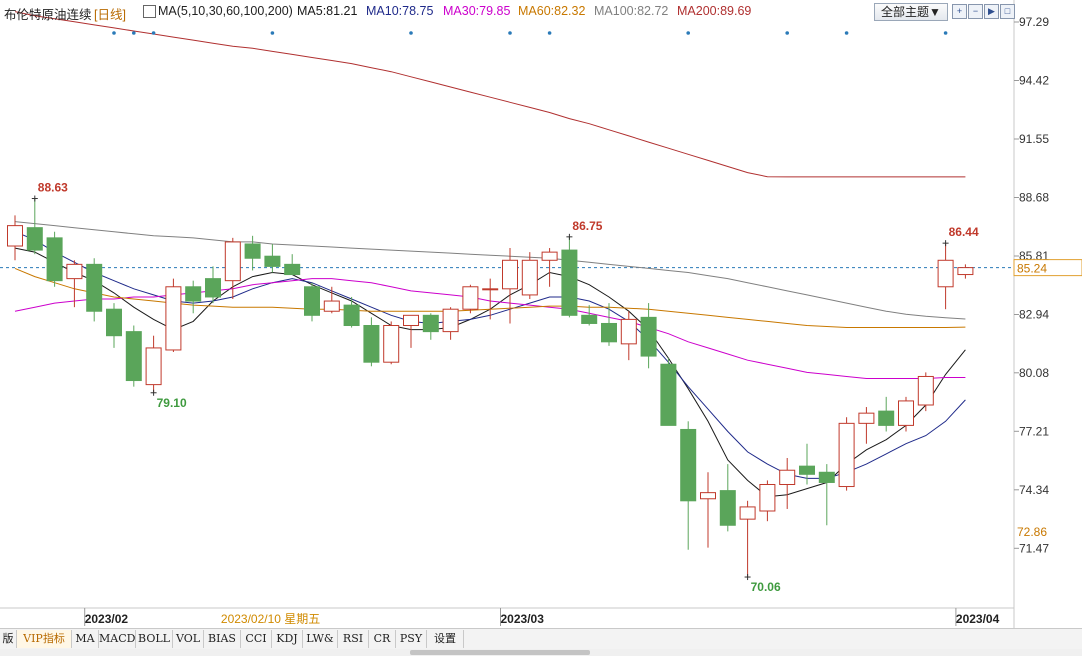 The image size is (1082, 656). I want to click on high-price-label: 86.75, so click(587, 226).